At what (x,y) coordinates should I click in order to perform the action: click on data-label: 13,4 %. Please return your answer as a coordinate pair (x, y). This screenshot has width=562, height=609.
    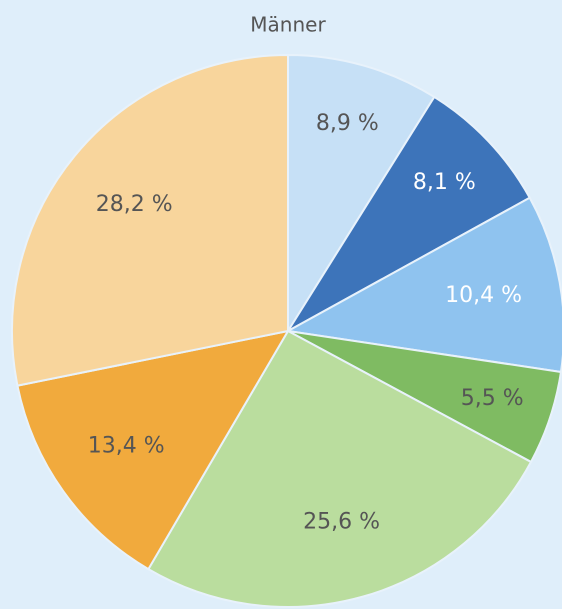
    Looking at the image, I should click on (126, 445).